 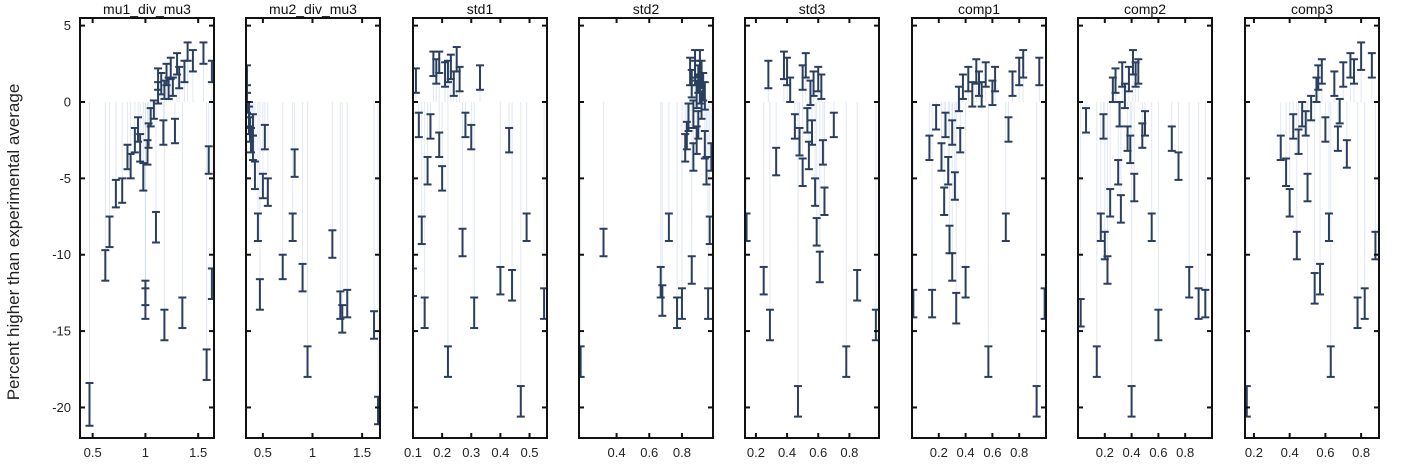 What do you see at coordinates (500, 452) in the screenshot?
I see `x-tick-label: 0.4` at bounding box center [500, 452].